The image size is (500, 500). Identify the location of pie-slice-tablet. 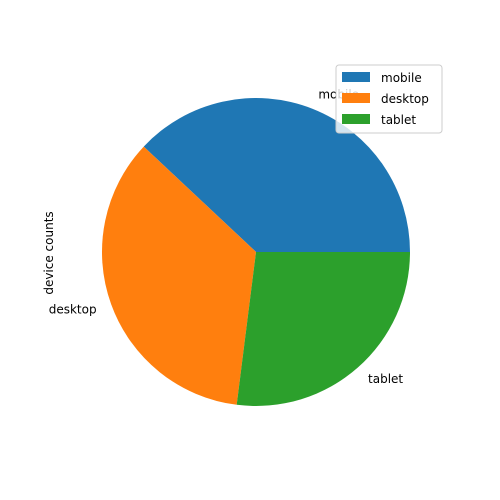
(323, 329).